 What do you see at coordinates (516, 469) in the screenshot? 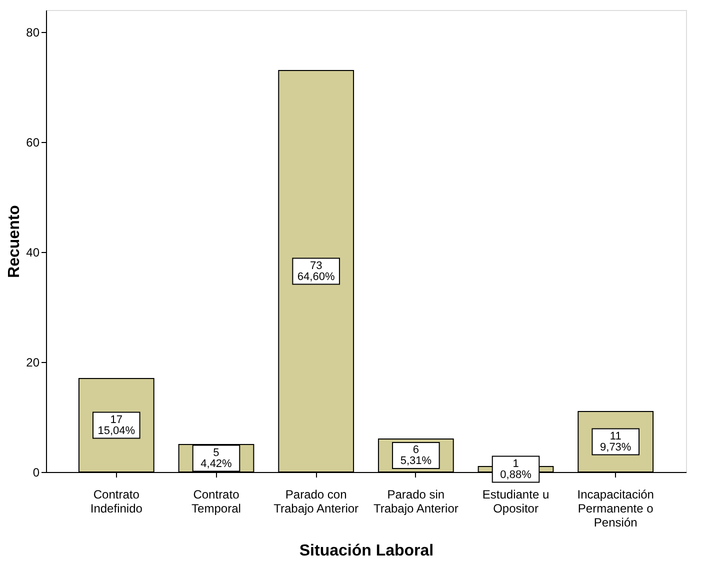
I see `data-label: 1 0,88%` at bounding box center [516, 469].